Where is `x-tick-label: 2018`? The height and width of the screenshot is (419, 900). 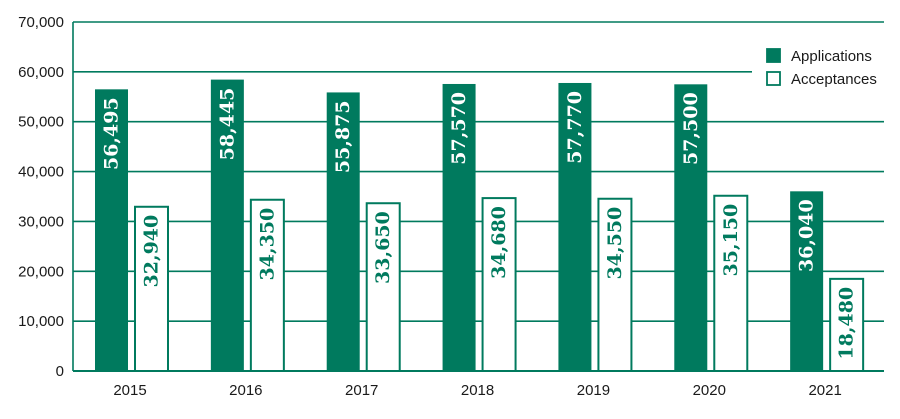 x-tick-label: 2018 is located at coordinates (477, 390).